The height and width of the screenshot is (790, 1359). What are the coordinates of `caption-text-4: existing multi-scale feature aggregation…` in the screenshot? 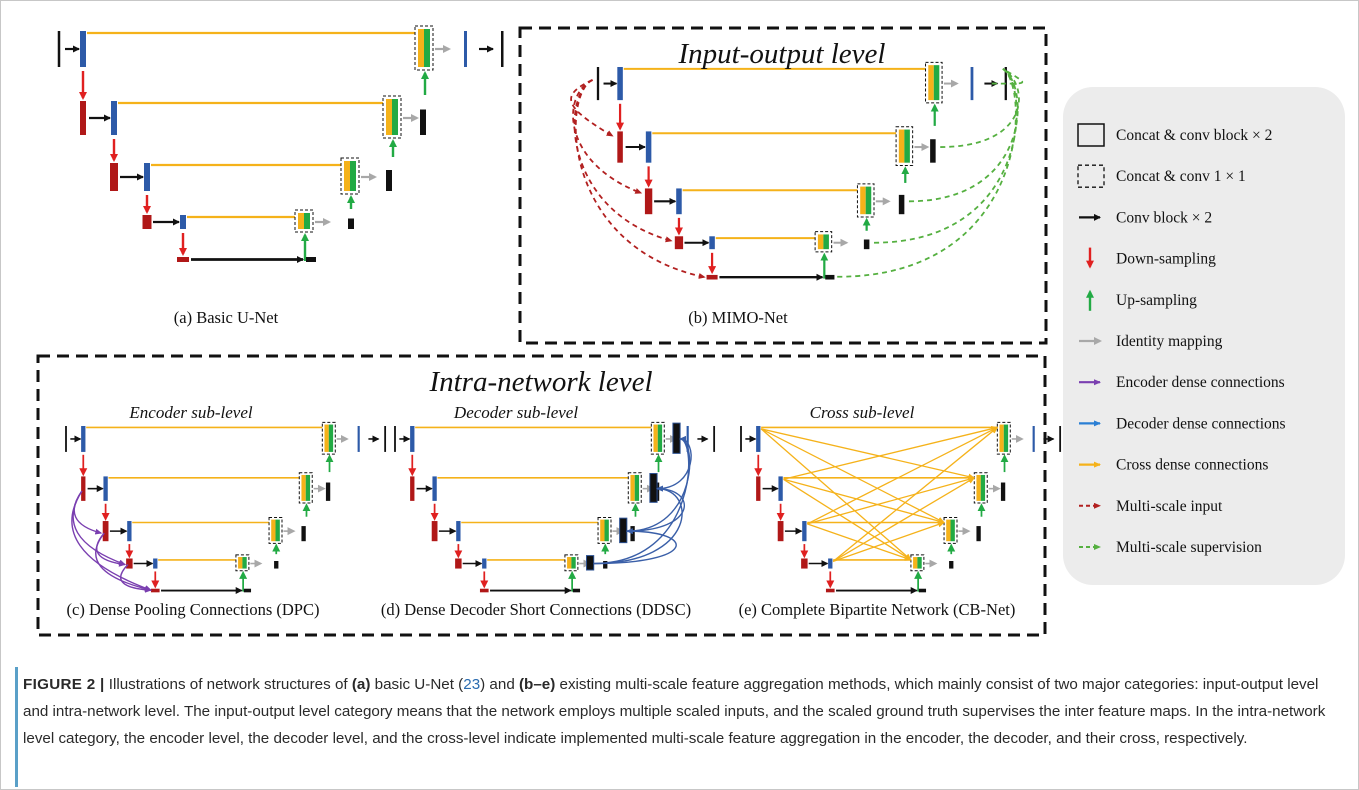 It's located at (674, 711).